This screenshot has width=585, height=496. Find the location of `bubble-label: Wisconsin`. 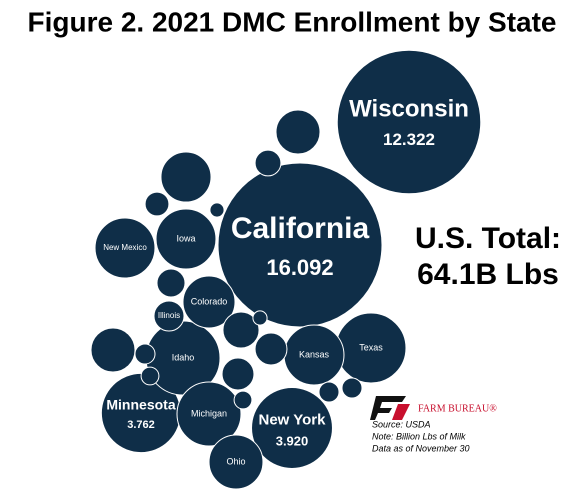

bubble-label: Wisconsin is located at coordinates (409, 108).